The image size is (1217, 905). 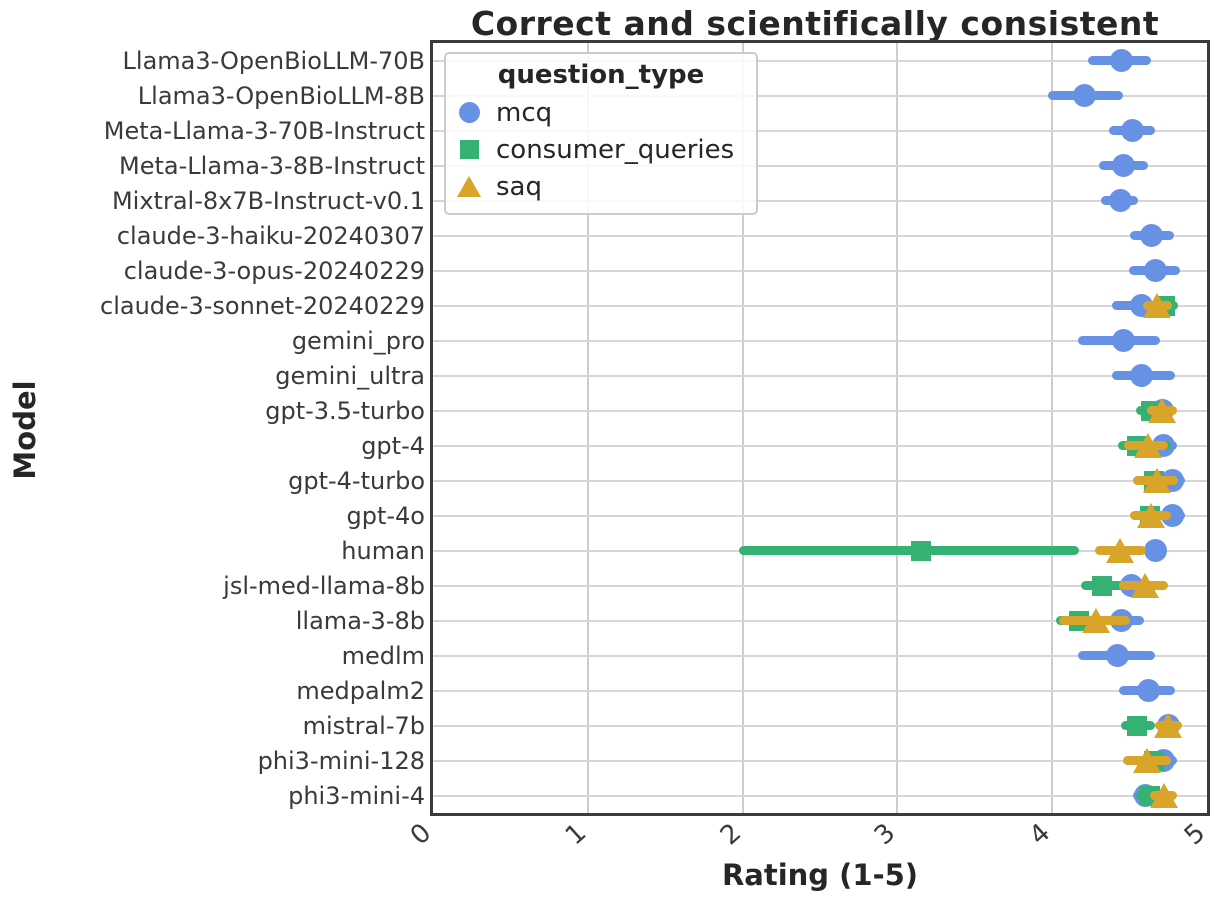 I want to click on y-tick-label: human, so click(x=383, y=550).